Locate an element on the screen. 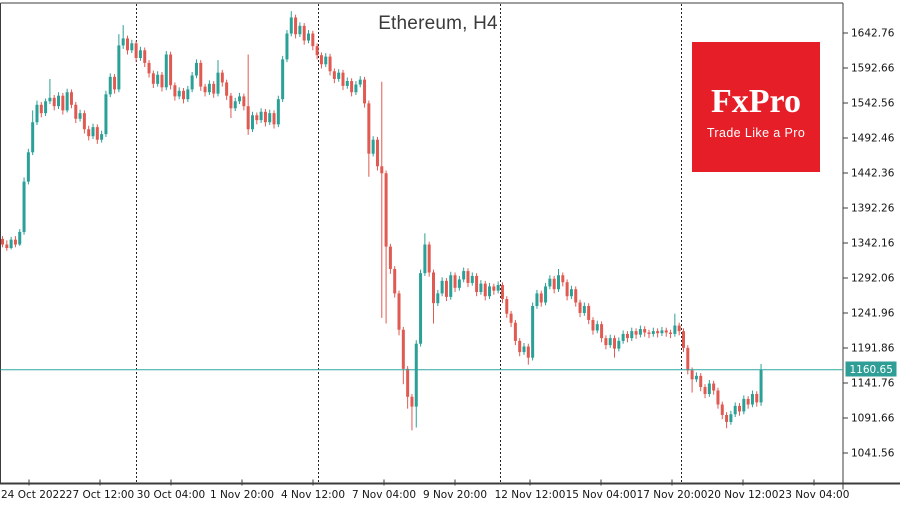  time-tick-label: 7 Nov 04:00 is located at coordinates (384, 495).